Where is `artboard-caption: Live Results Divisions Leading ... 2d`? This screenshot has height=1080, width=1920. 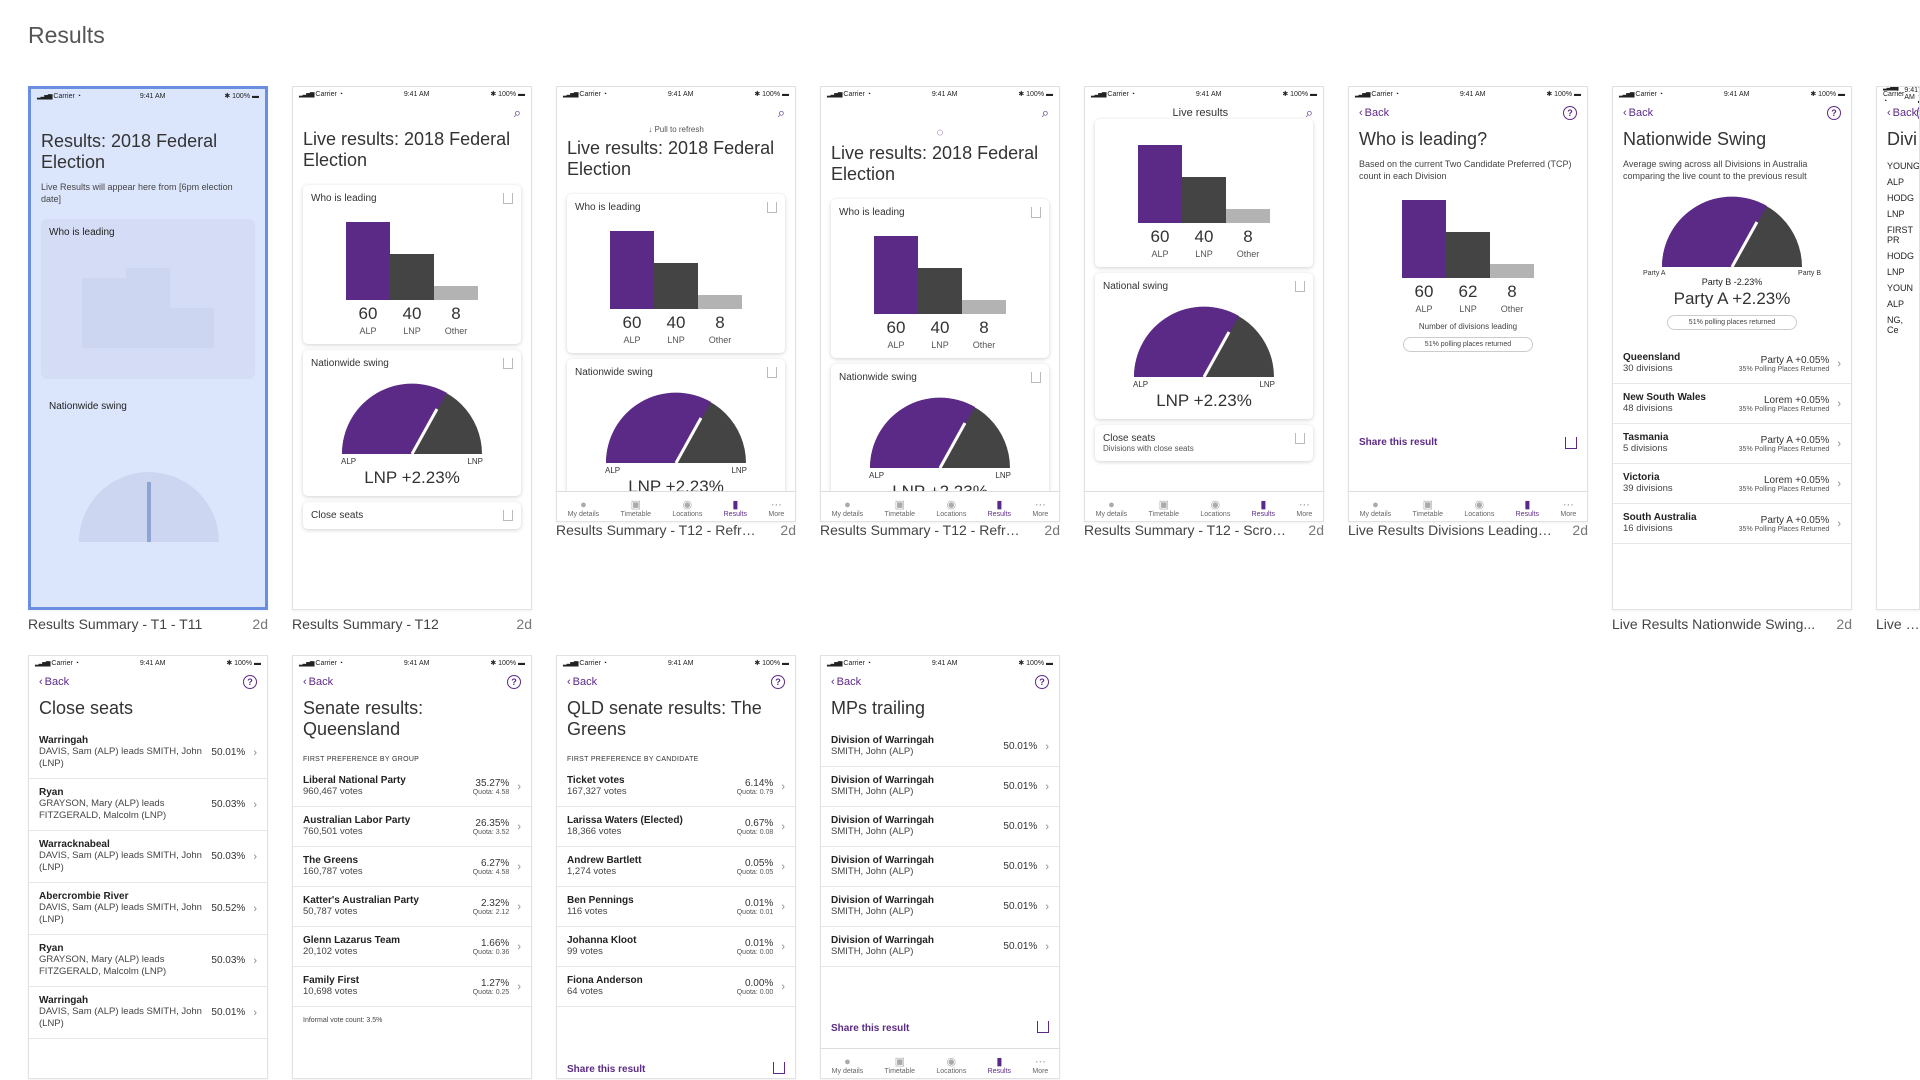
artboard-caption: Live Results Divisions Leading ... 2d is located at coordinates (1468, 530).